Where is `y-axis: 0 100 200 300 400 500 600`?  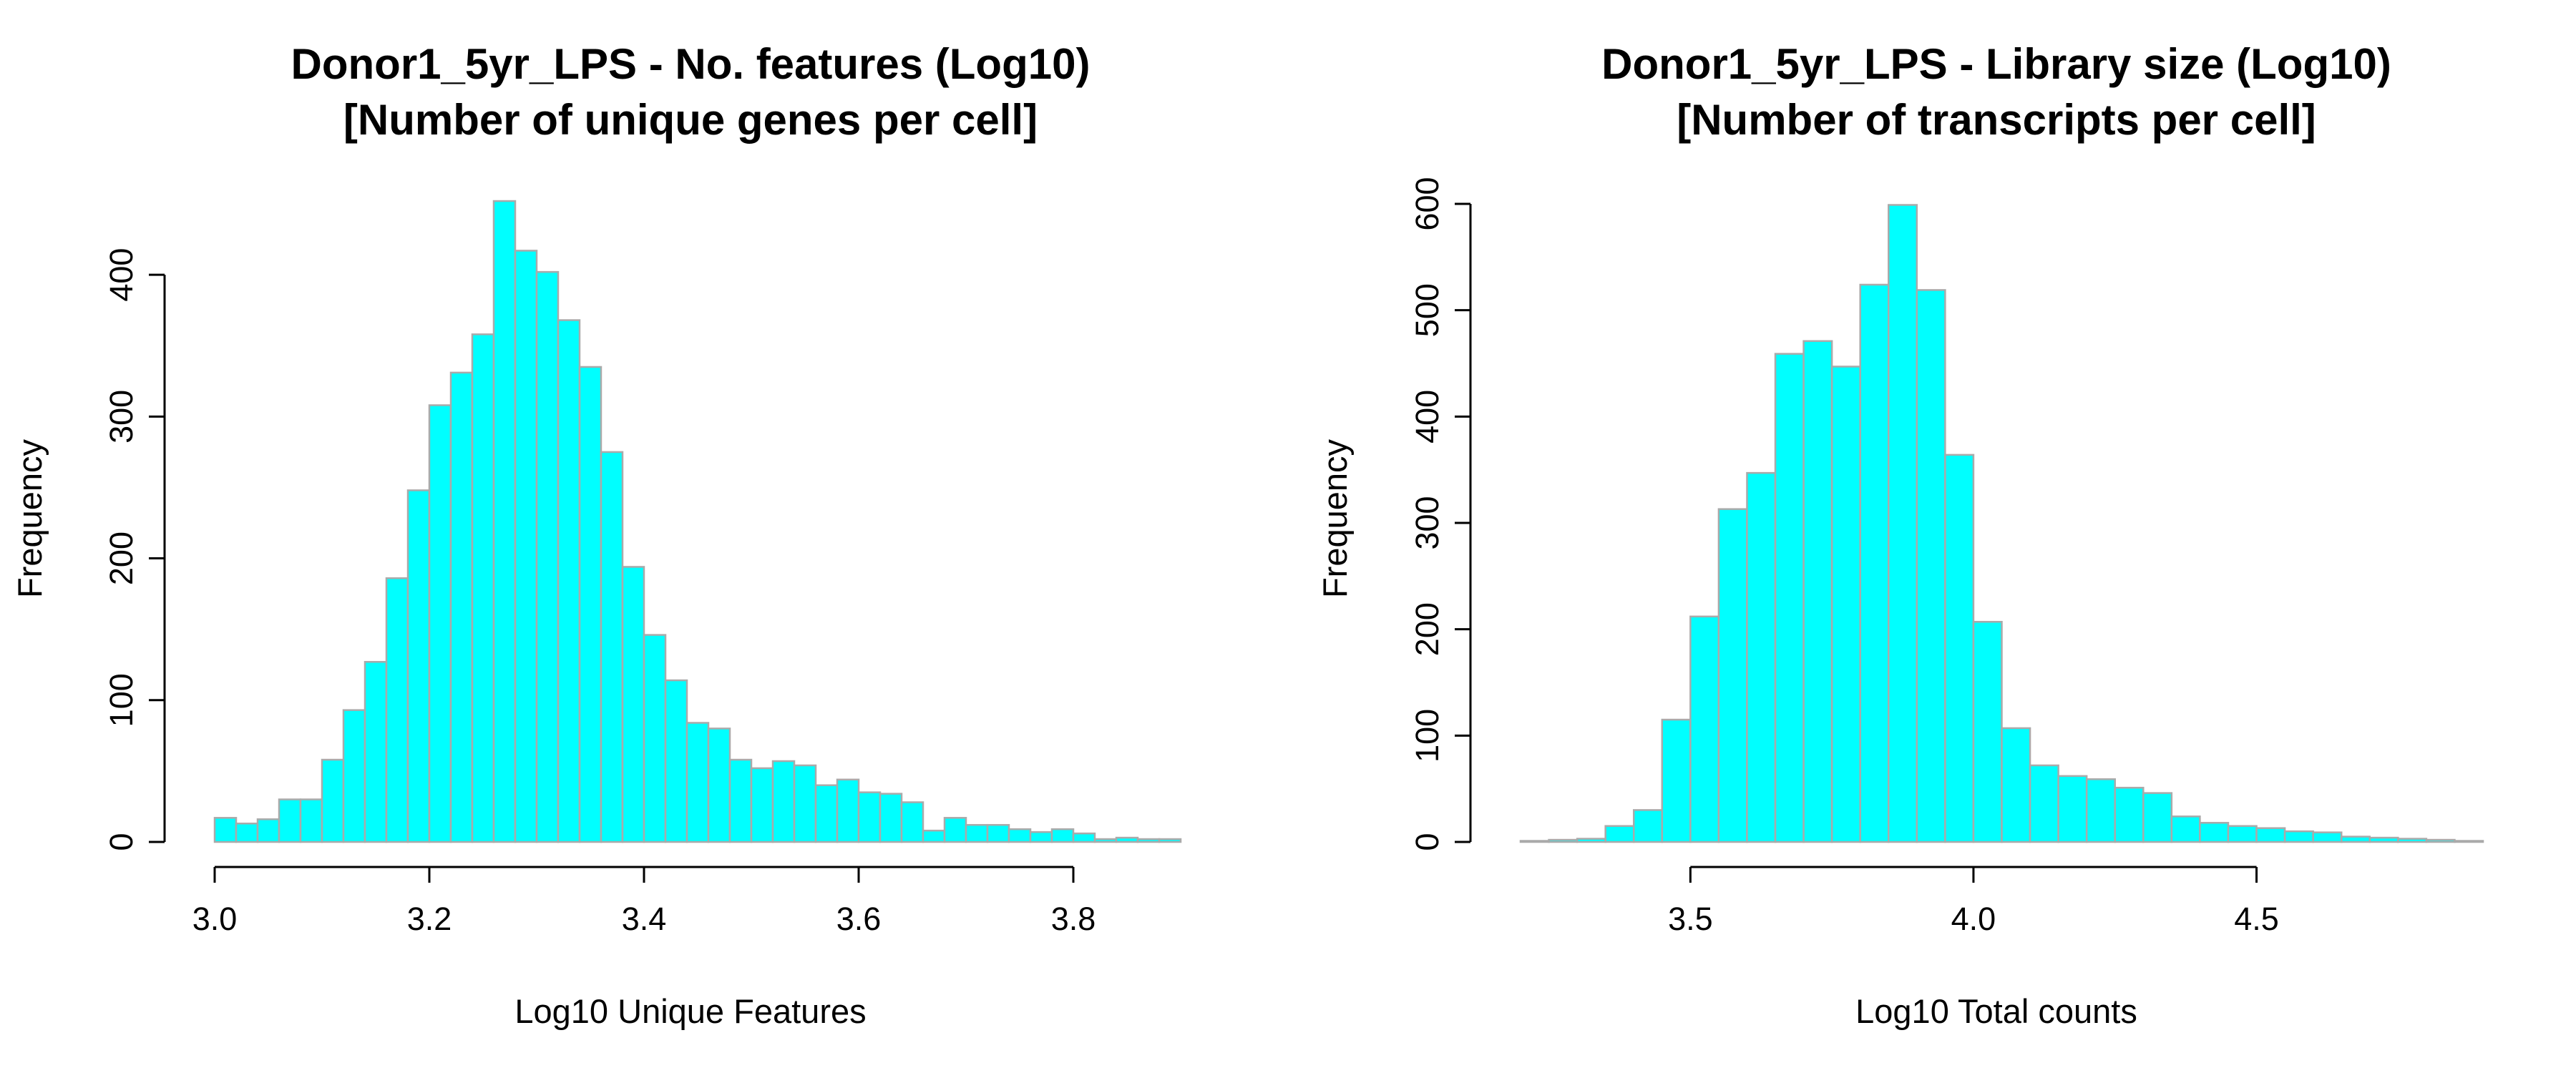 y-axis: 0 100 200 300 400 500 600 is located at coordinates (1440, 514).